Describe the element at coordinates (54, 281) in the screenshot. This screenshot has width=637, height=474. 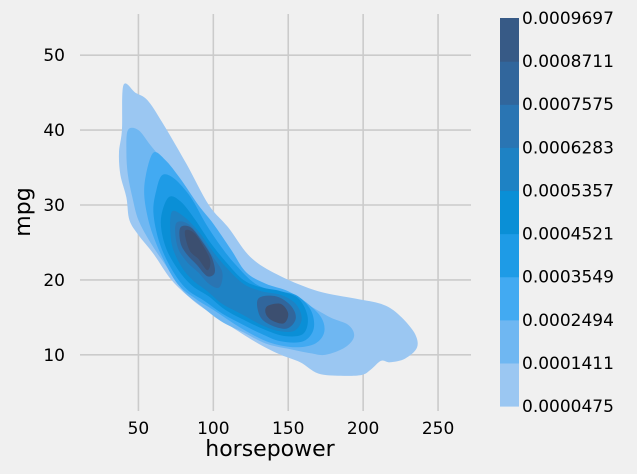
I see `y-tick-label: 20` at that location.